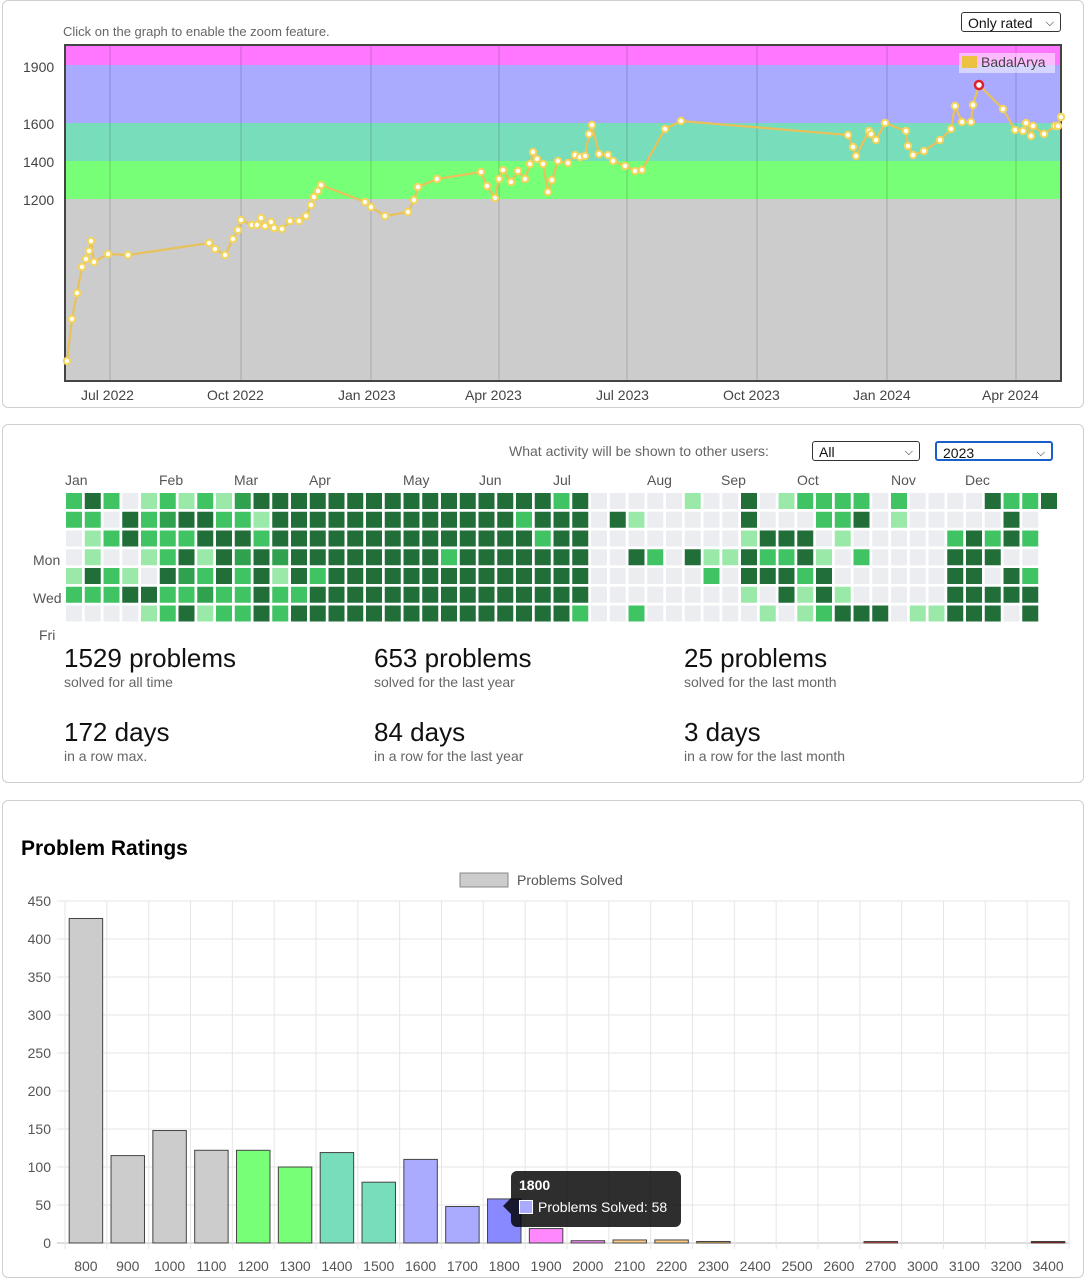  I want to click on year-select: 2023 ⌵, so click(994, 451).